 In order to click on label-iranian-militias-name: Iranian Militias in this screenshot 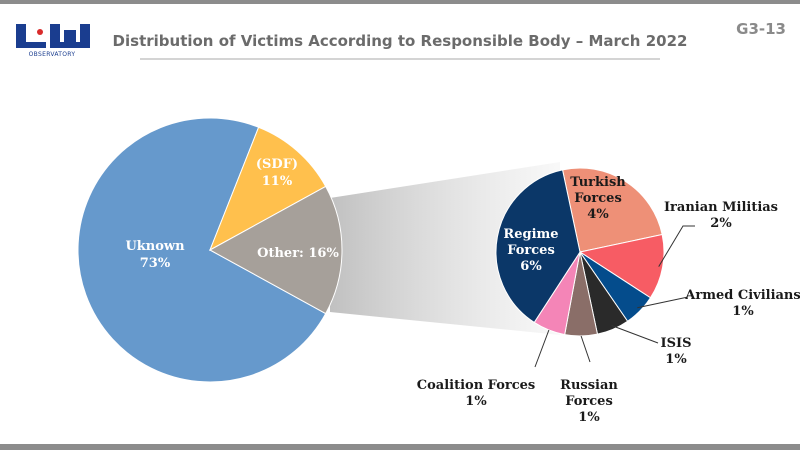, I will do `click(721, 207)`.